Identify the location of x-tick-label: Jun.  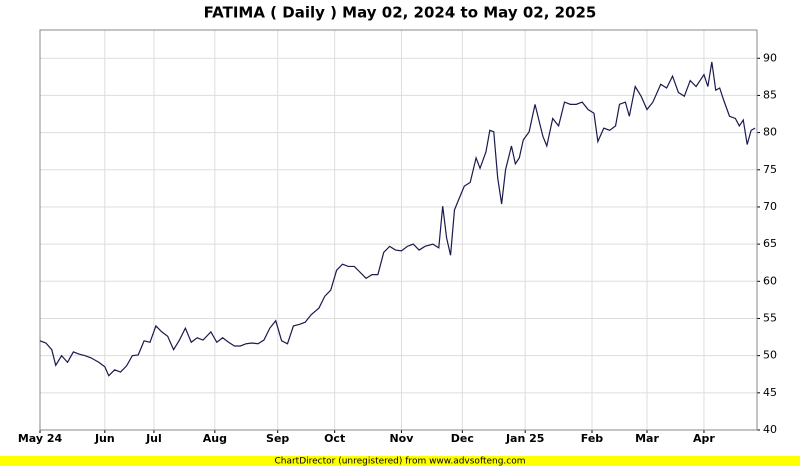
(104, 438).